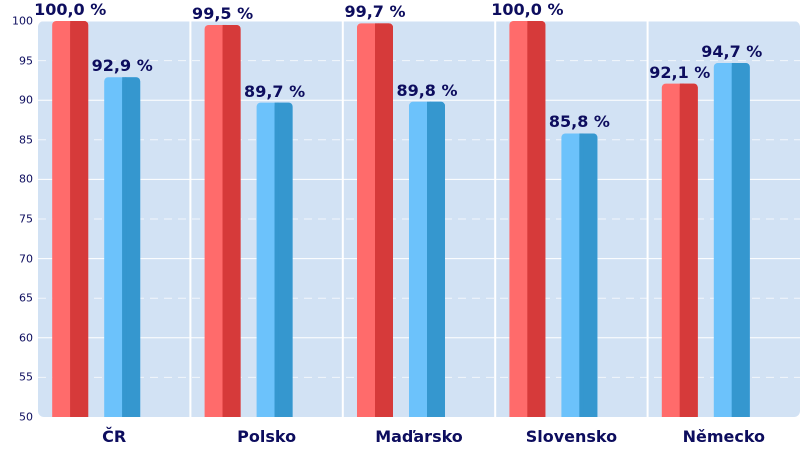 This screenshot has width=800, height=453. Describe the element at coordinates (267, 436) in the screenshot. I see `x-axis-label: Polsko` at that location.